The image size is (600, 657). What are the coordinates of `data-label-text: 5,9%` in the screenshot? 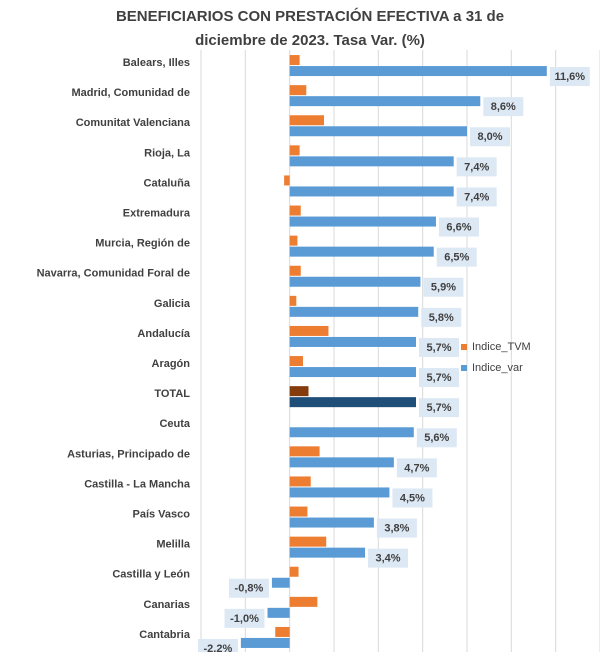 It's located at (443, 288).